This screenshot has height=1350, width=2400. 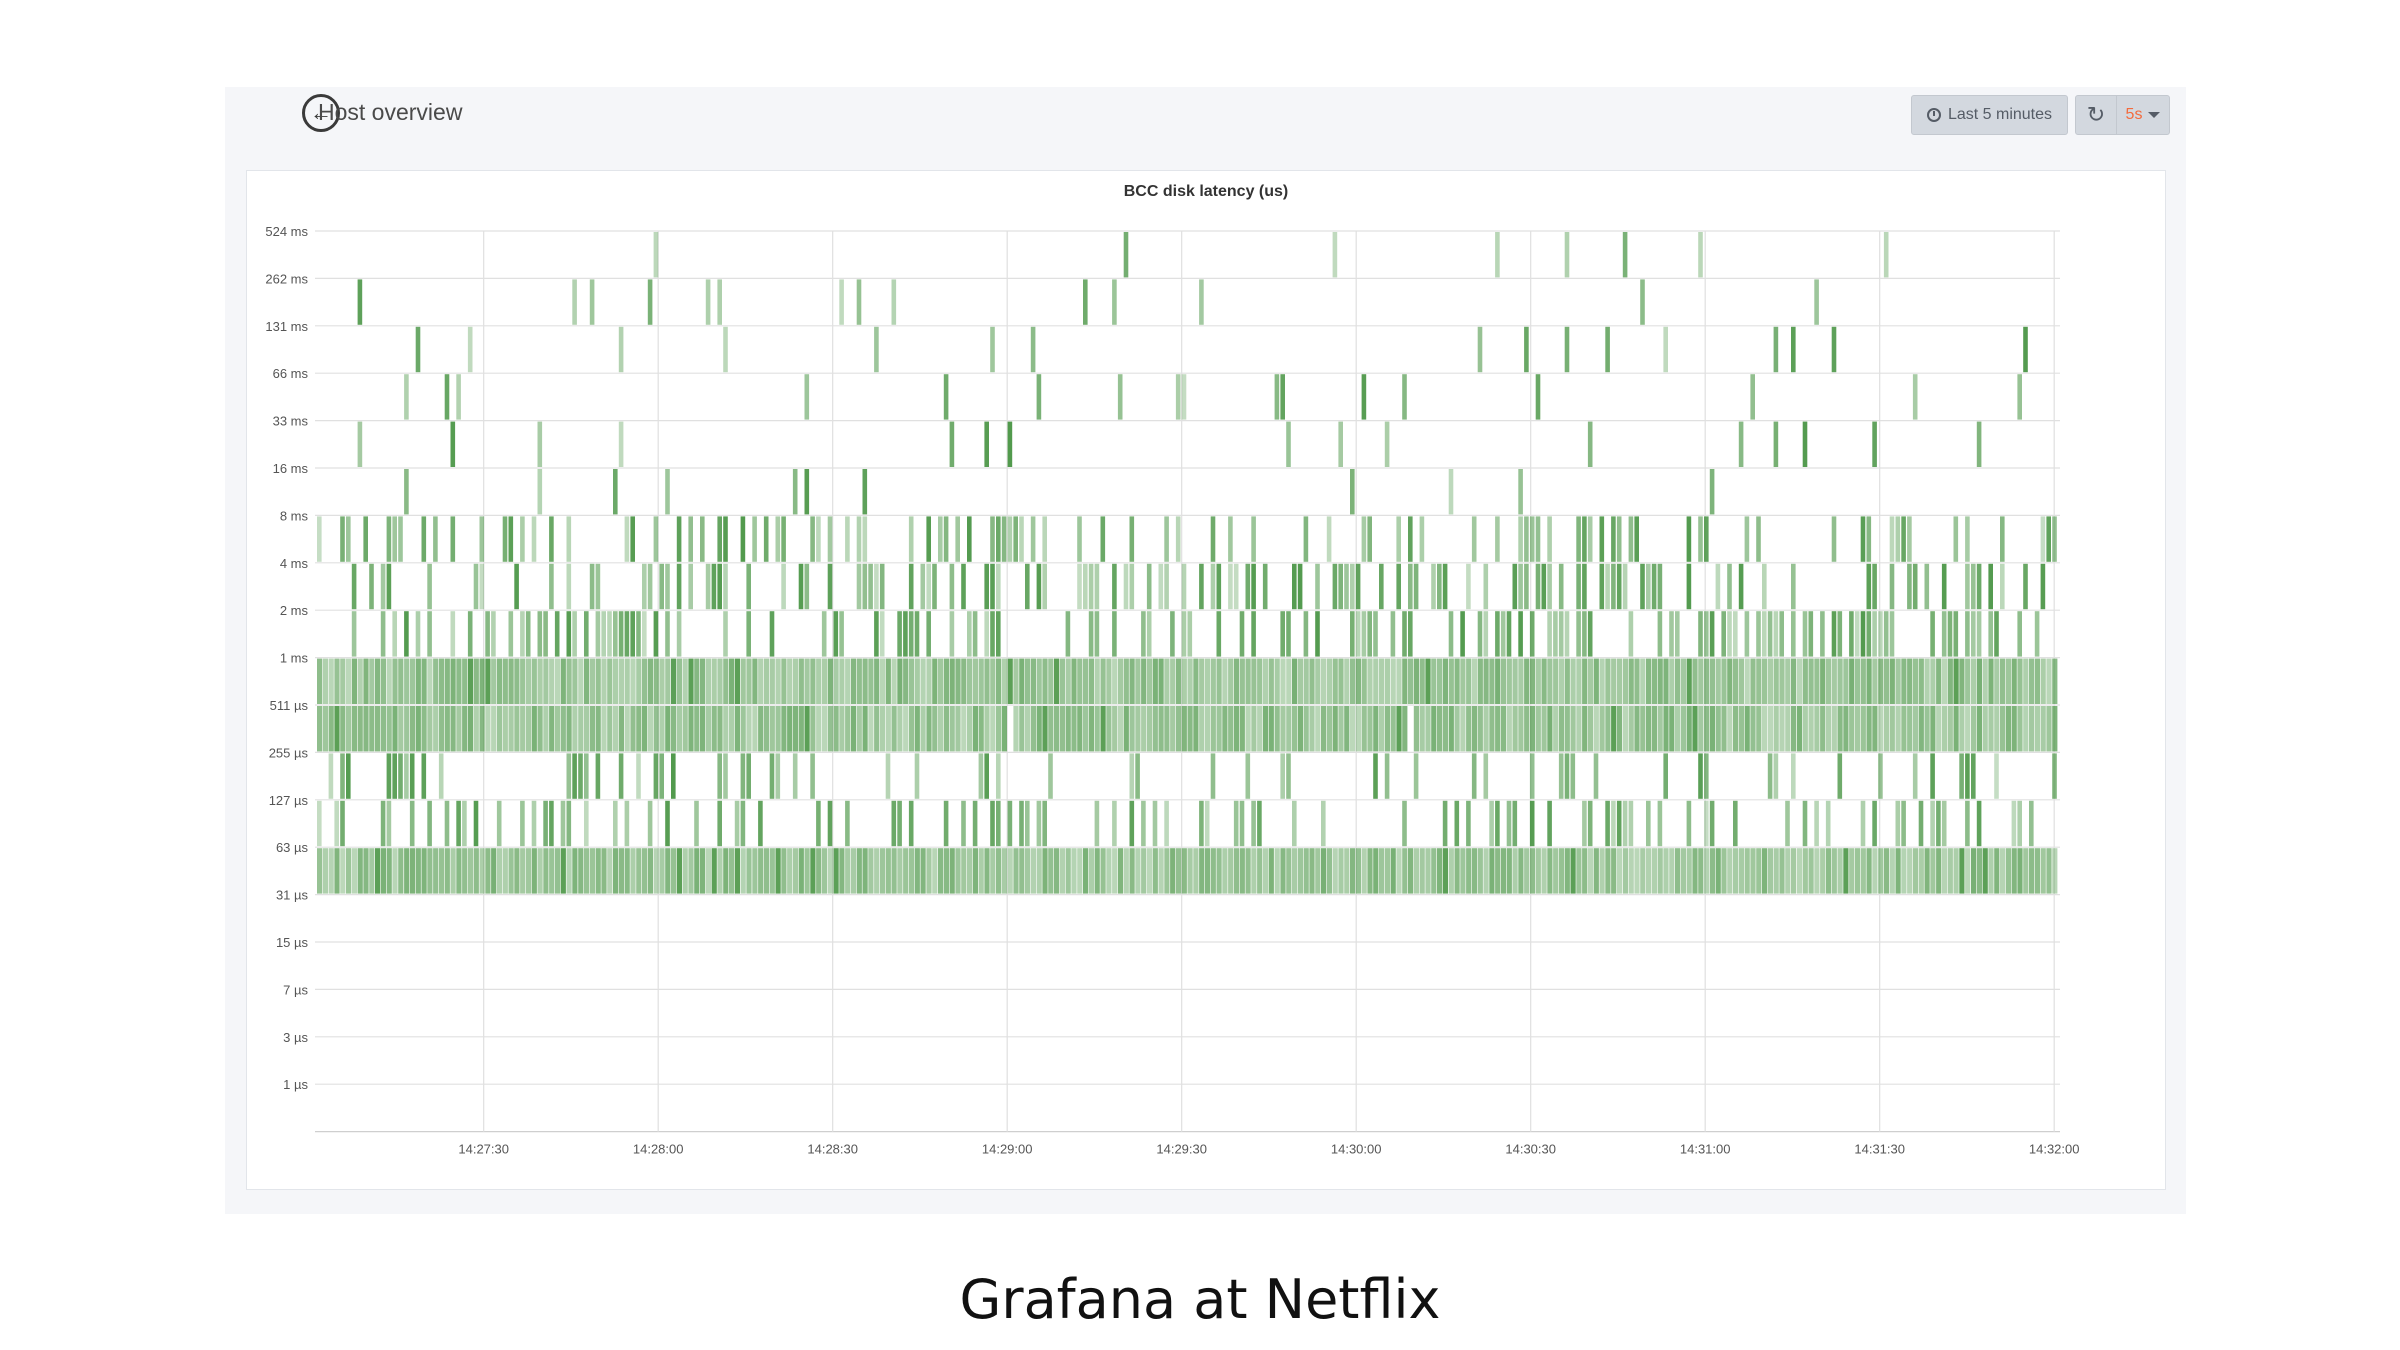 I want to click on dashboard-title: Host overview, so click(x=390, y=112).